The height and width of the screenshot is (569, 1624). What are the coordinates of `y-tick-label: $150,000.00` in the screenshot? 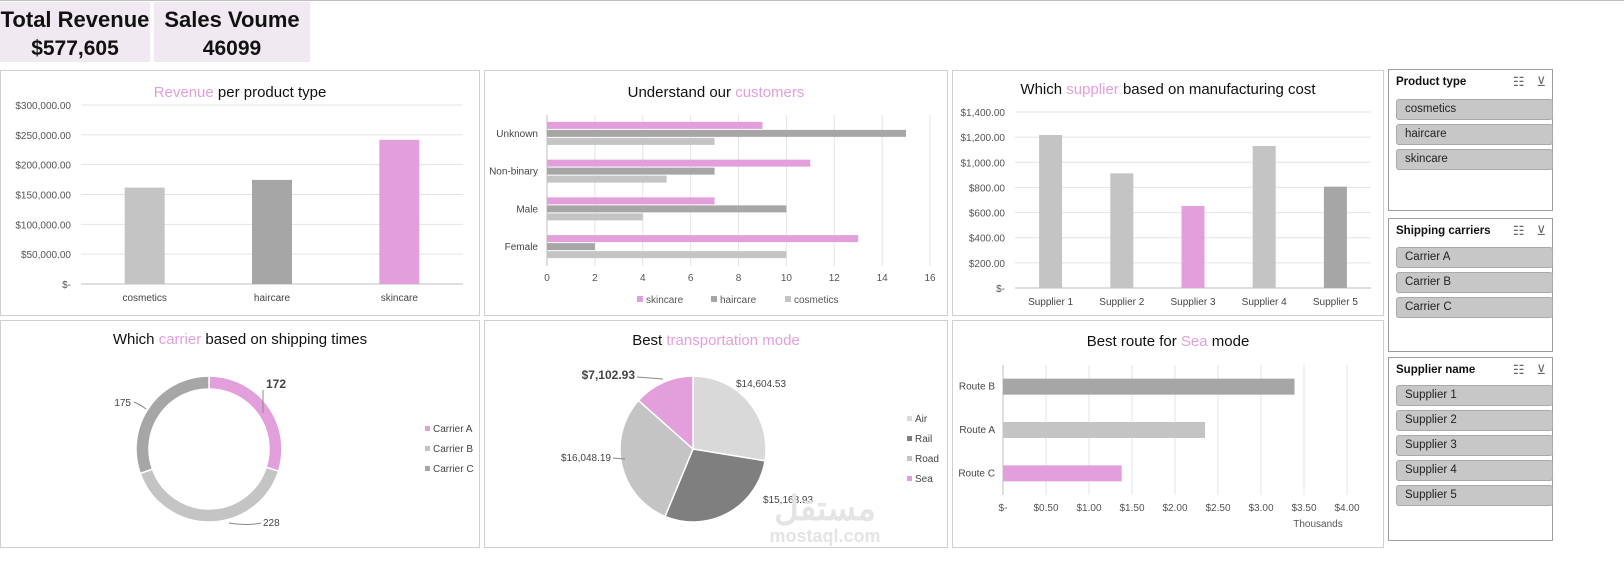 It's located at (43, 196).